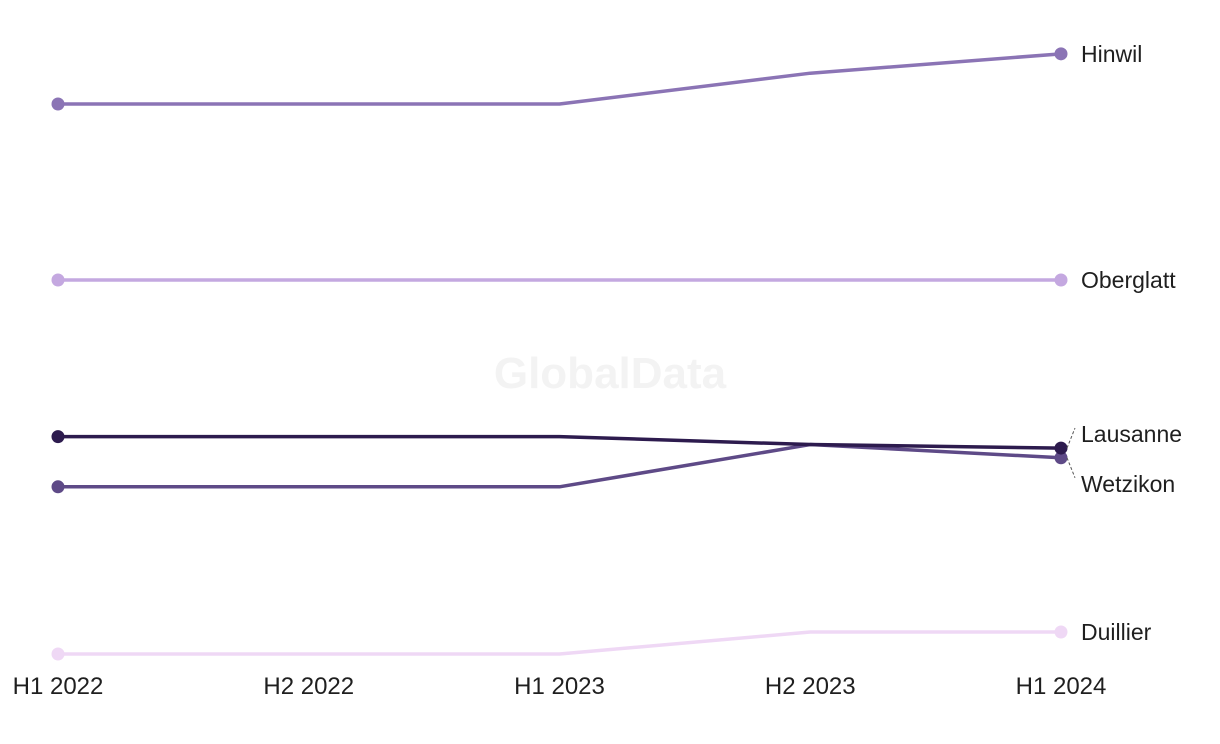  I want to click on point-end-duillier, so click(1061, 632).